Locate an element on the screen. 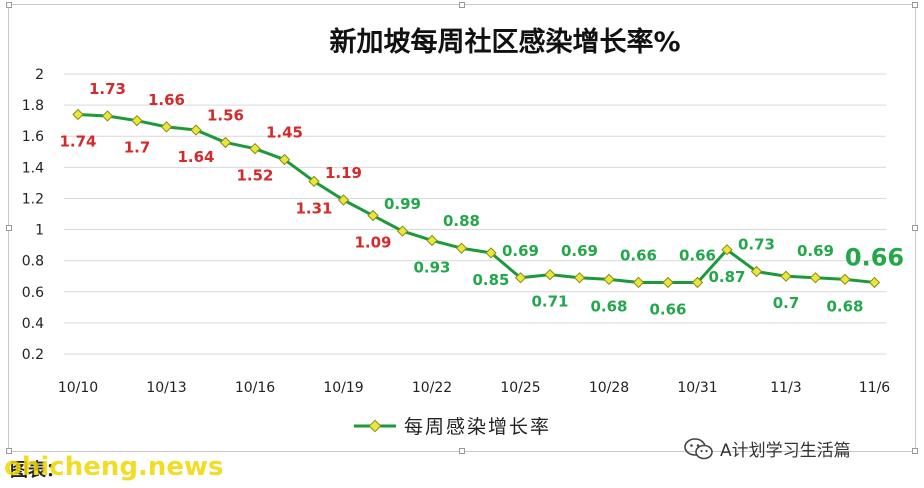 This screenshot has width=924, height=488. data-label: 0.88 is located at coordinates (461, 221).